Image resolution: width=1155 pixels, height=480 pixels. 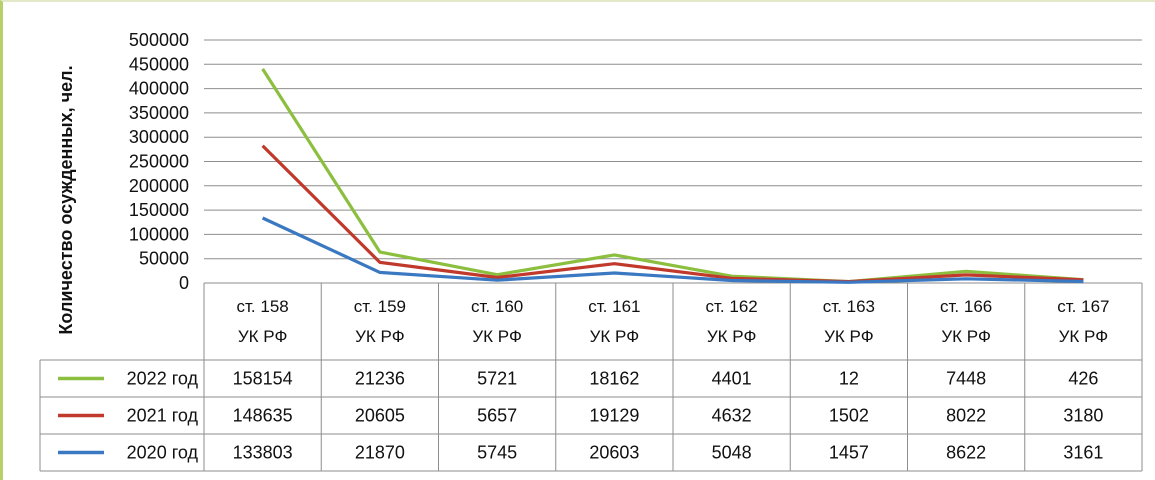 I want to click on data-cell: 5721, so click(x=497, y=379).